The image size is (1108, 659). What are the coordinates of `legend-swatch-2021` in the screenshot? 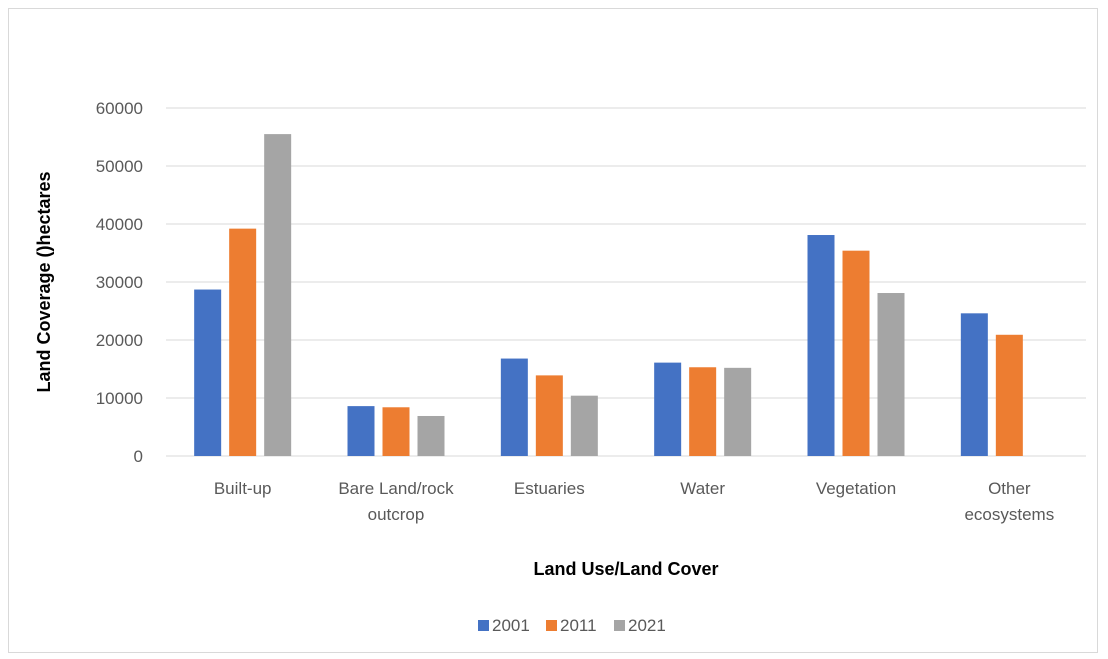 It's located at (619, 625).